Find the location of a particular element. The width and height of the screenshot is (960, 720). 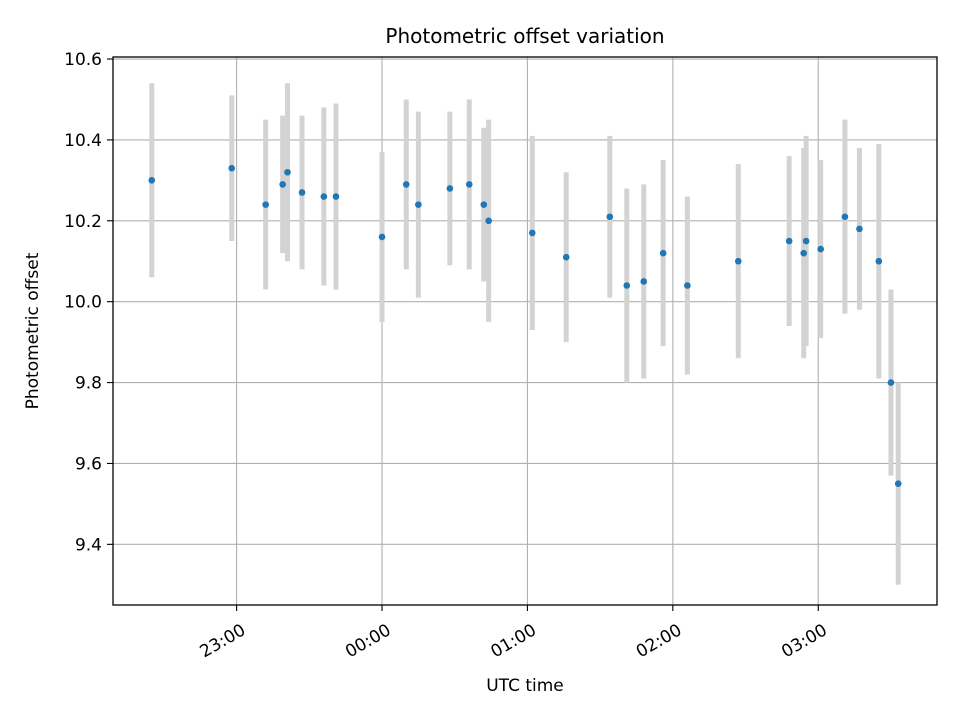

chart-title: Photometric offset variation is located at coordinates (524, 36).